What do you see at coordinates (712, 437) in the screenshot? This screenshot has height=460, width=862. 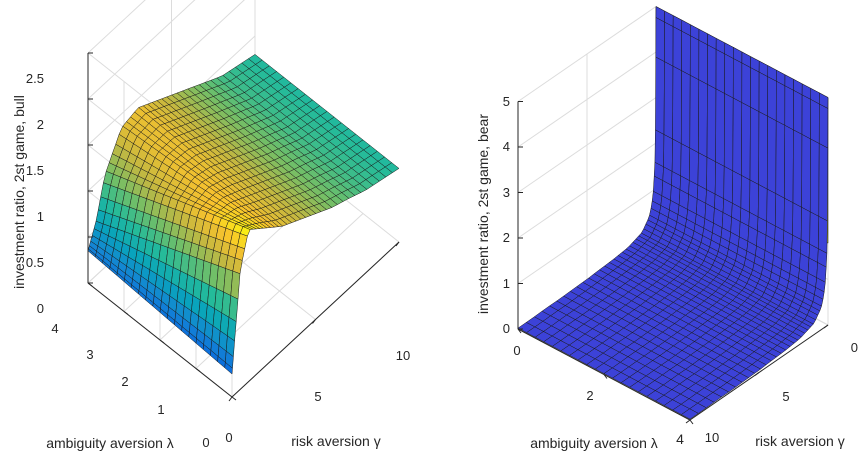 I see `right-x-tick: 10` at bounding box center [712, 437].